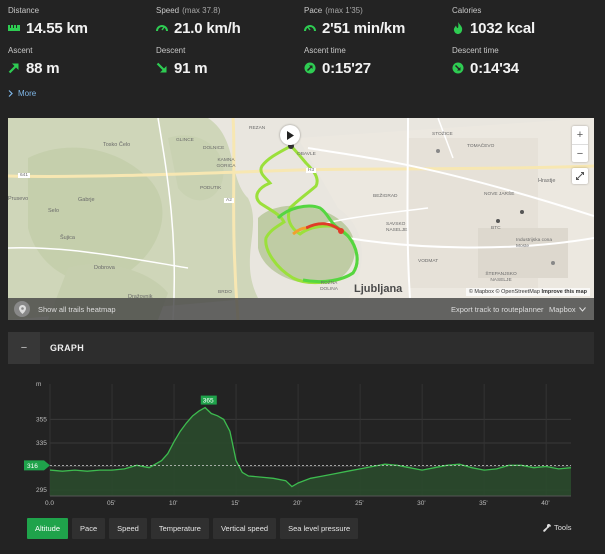 Image resolution: width=605 pixels, height=554 pixels. I want to click on stat-label: Distance, so click(24, 10).